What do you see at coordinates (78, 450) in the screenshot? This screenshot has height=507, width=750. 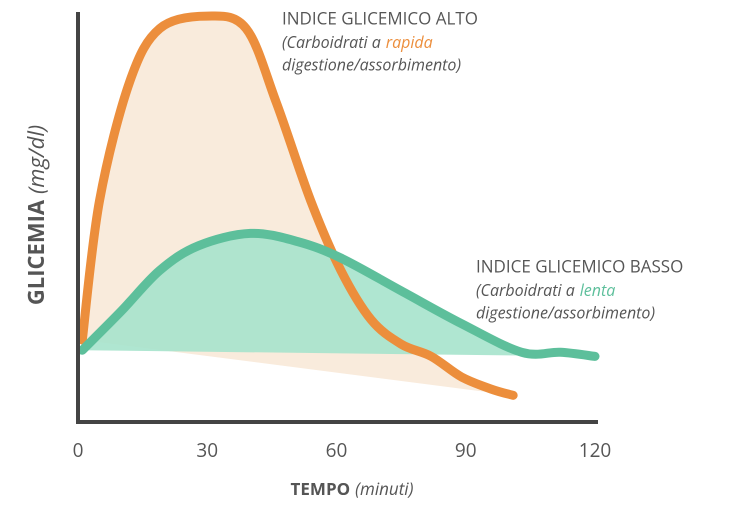 I see `x-tick-label: 0` at bounding box center [78, 450].